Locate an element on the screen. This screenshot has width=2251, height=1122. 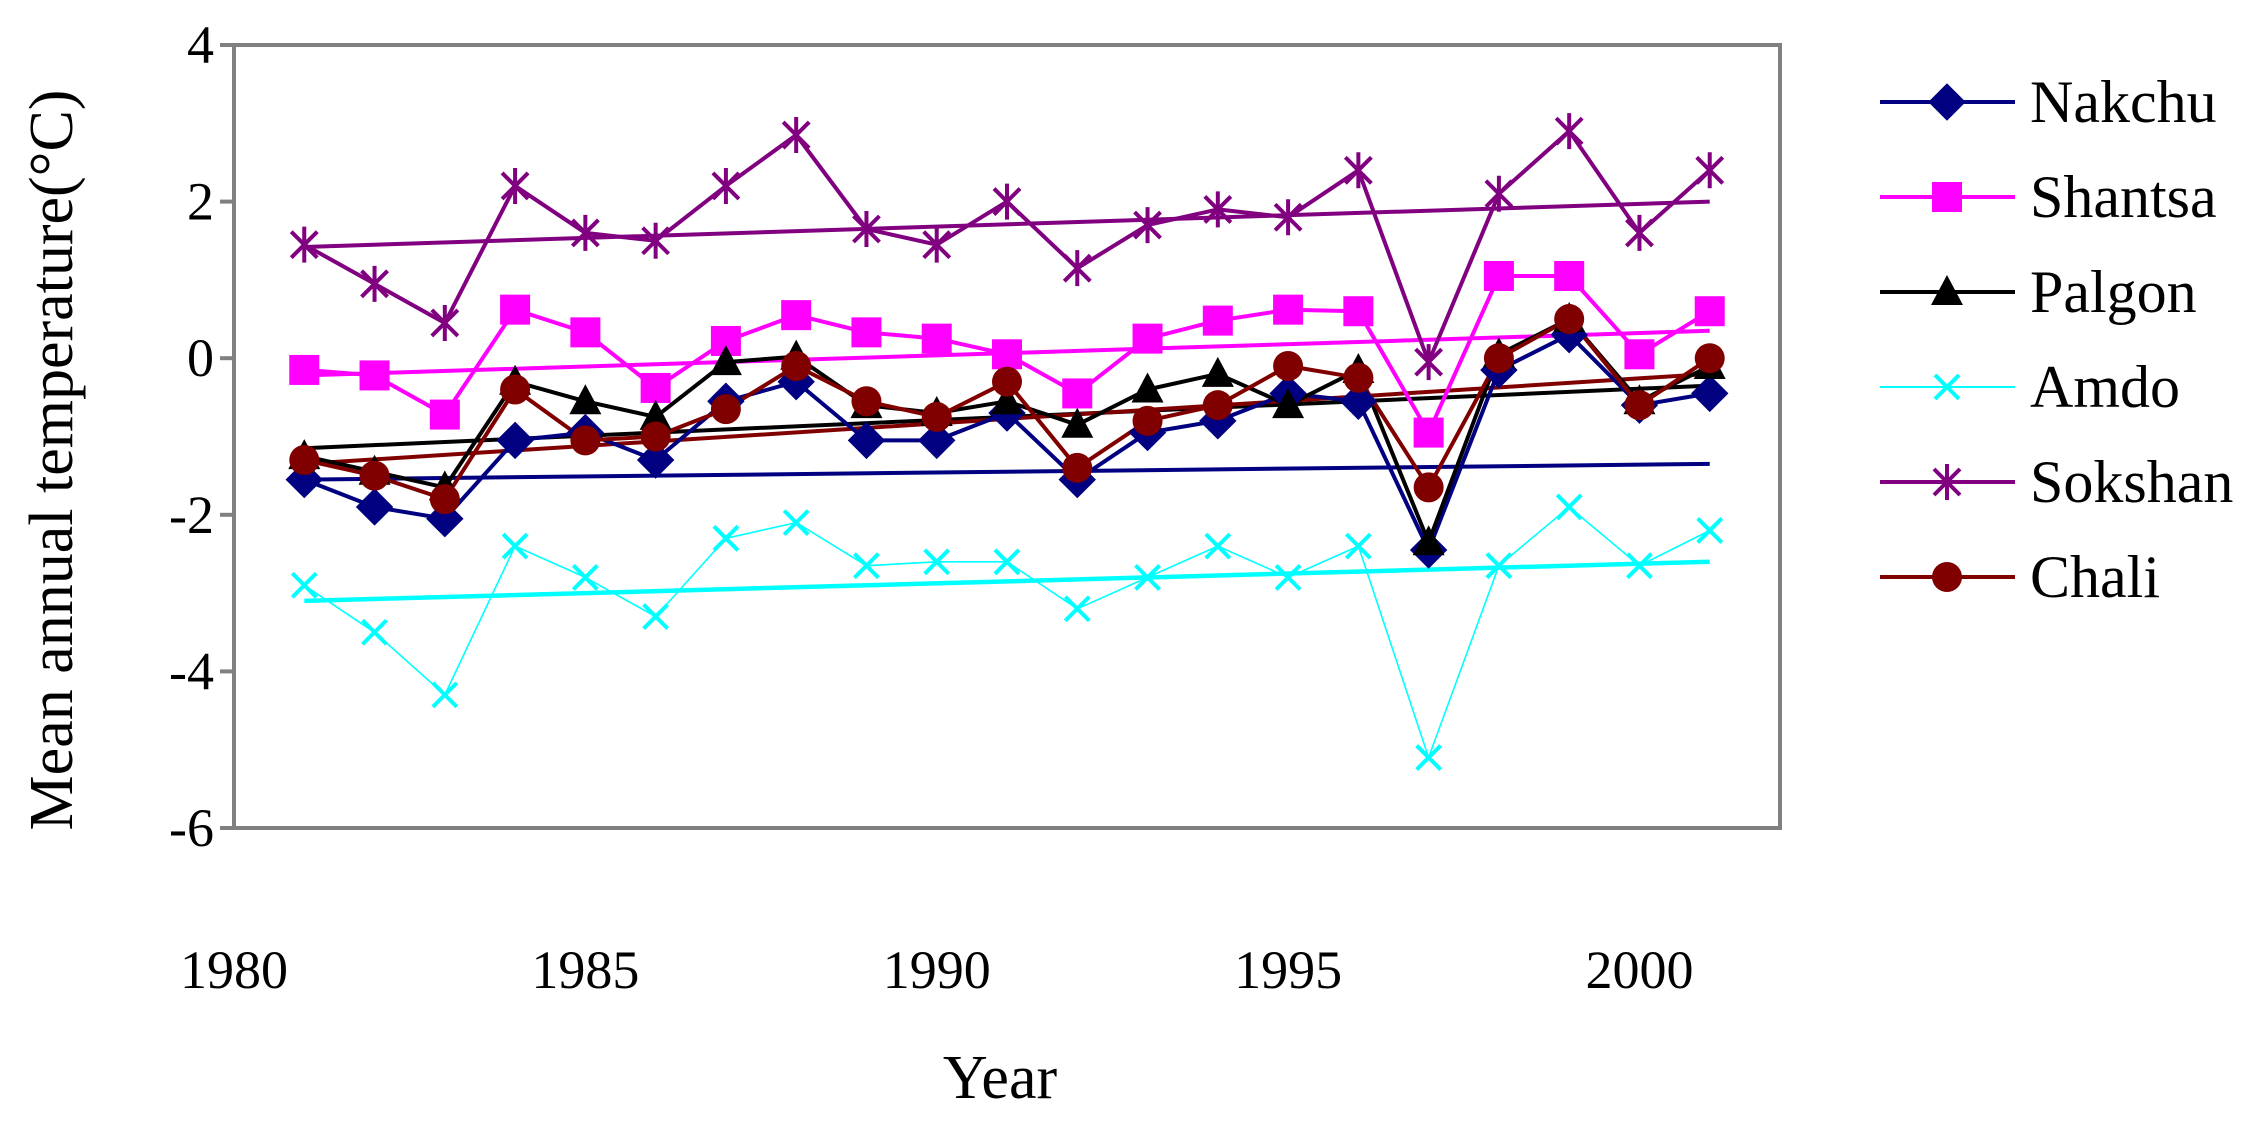
sokshan-legend-marker is located at coordinates (1947, 482).